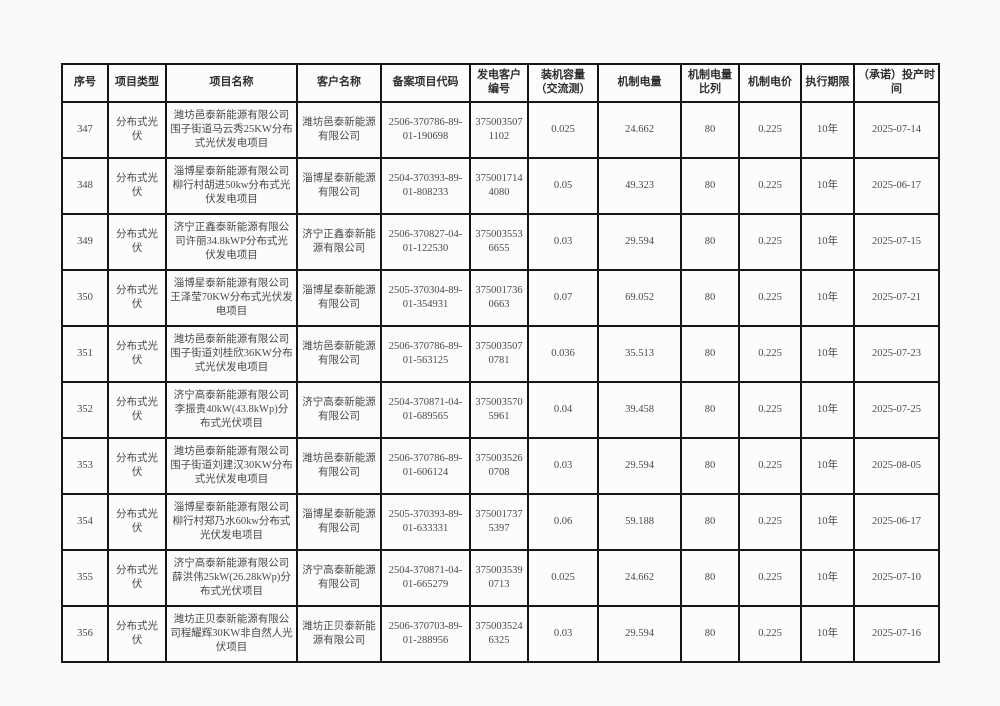 This screenshot has height=706, width=1000. What do you see at coordinates (639, 354) in the screenshot?
I see `table-cell: 35.513` at bounding box center [639, 354].